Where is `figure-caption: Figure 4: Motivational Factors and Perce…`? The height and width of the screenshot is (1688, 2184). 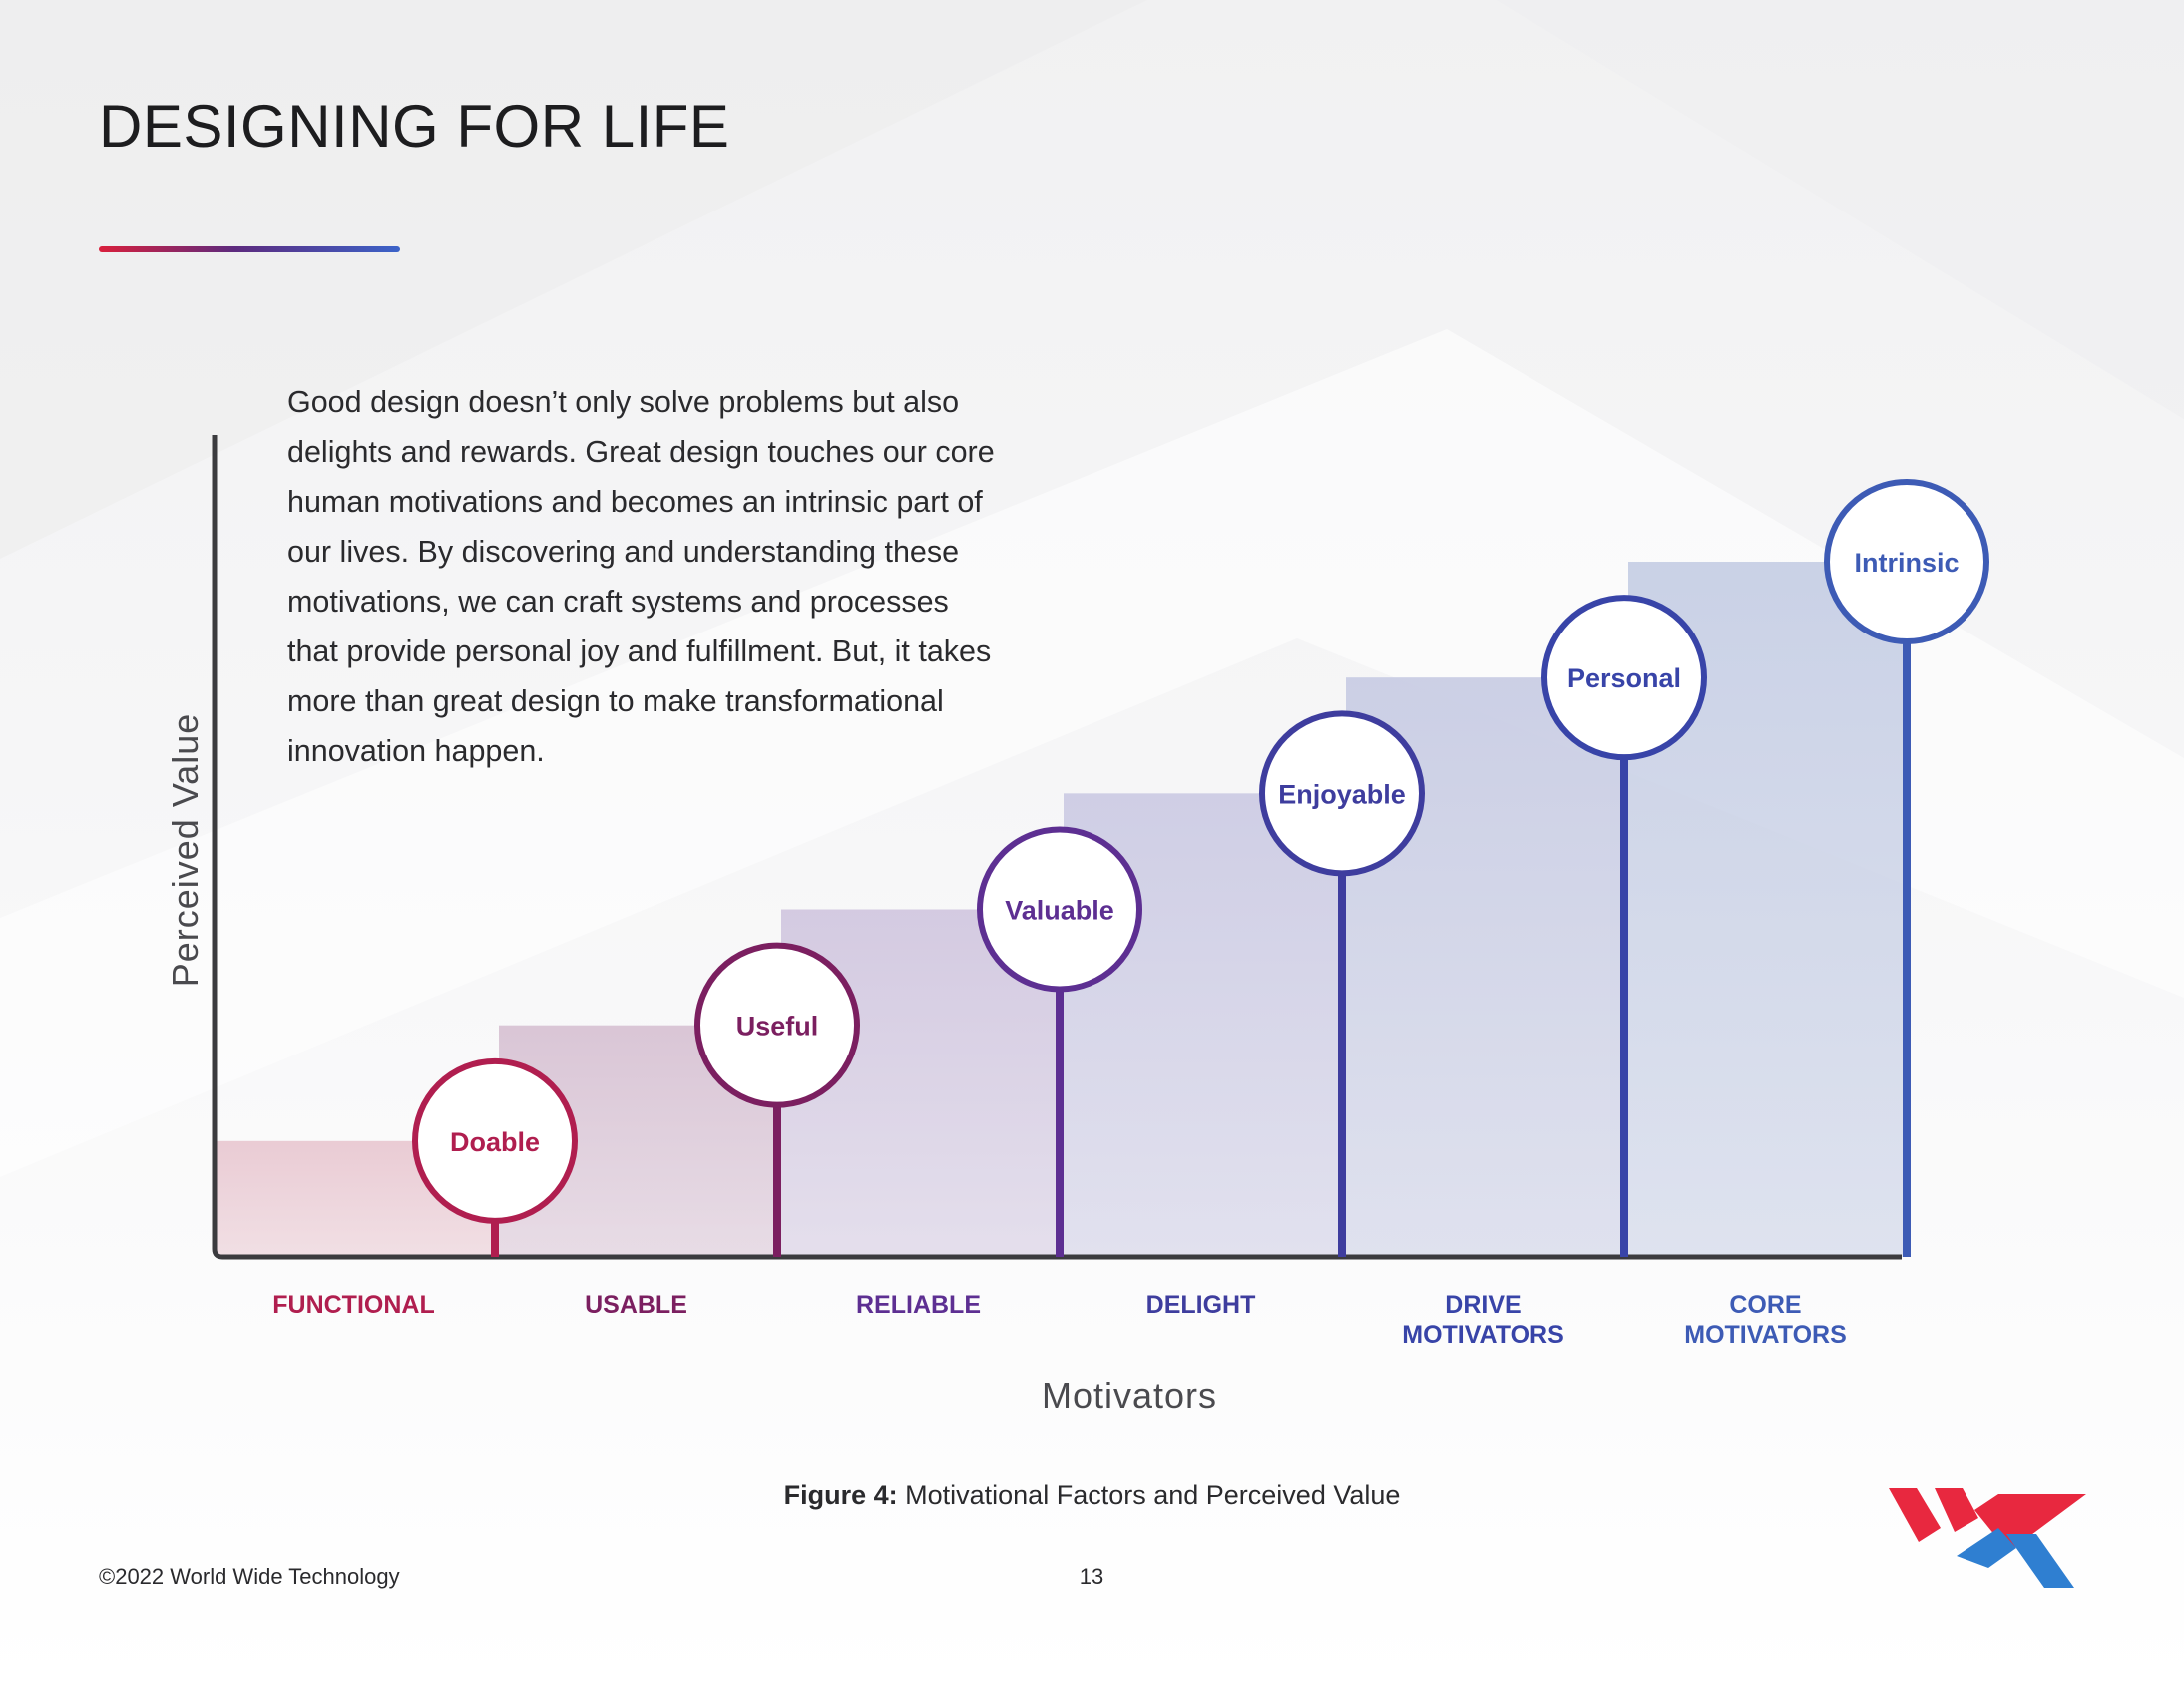 figure-caption: Figure 4: Motivational Factors and Perce… is located at coordinates (1092, 1496).